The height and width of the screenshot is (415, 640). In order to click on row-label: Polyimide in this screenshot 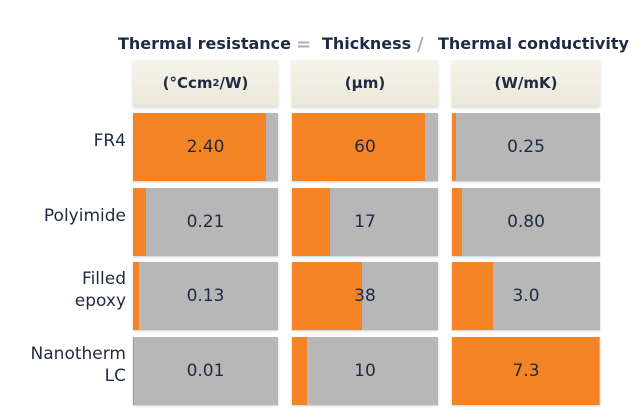, I will do `click(63, 216)`.